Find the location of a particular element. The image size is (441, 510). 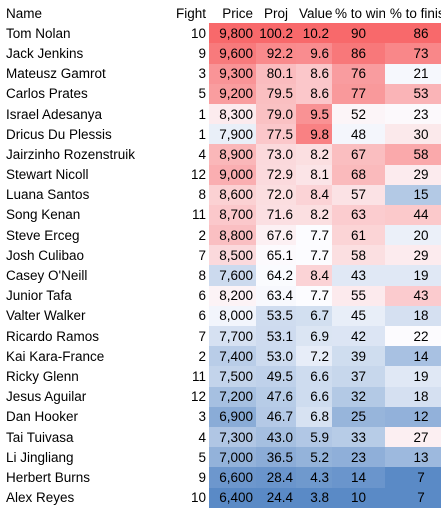

cell-finish-pct: 23 is located at coordinates (413, 114).